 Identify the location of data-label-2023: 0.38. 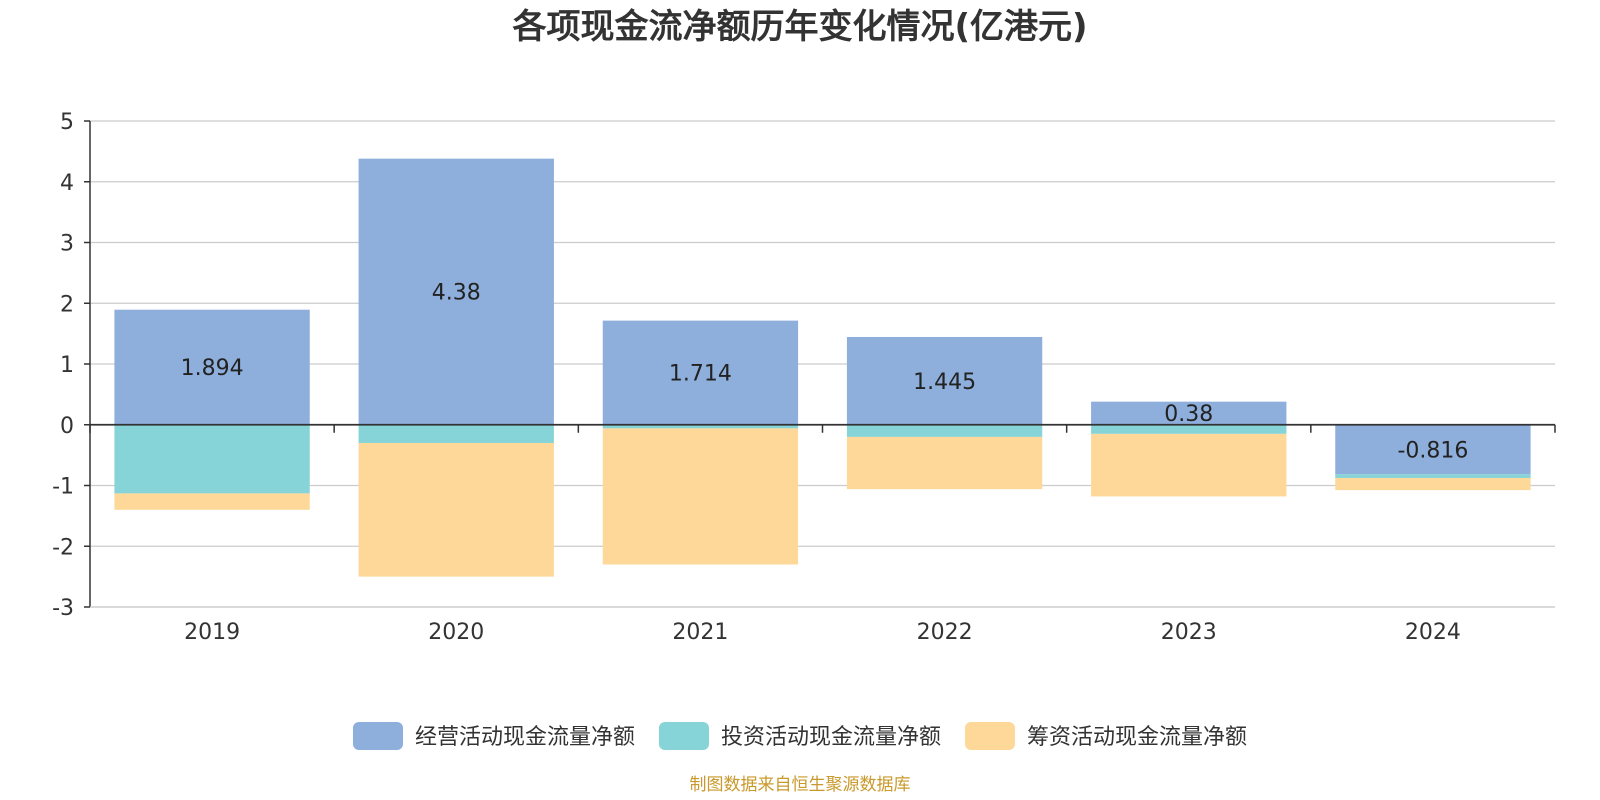
(1188, 414).